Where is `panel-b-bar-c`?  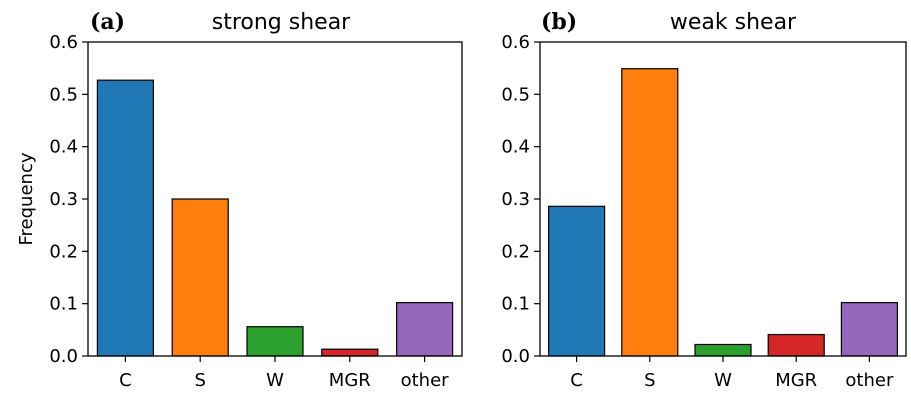
panel-b-bar-c is located at coordinates (576, 281).